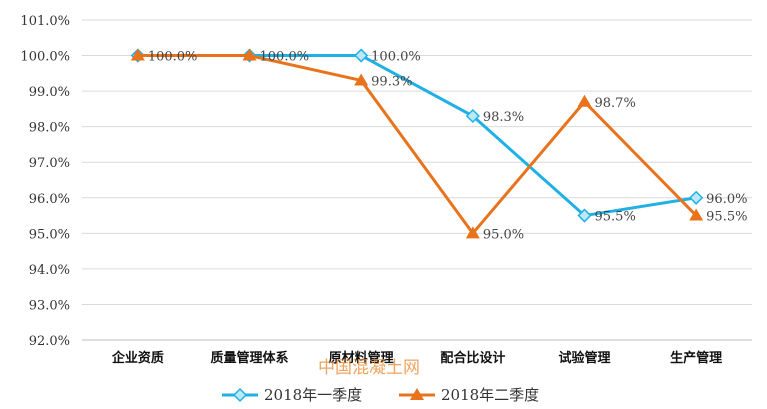  What do you see at coordinates (391, 81) in the screenshot?
I see `data-label: 99.3%` at bounding box center [391, 81].